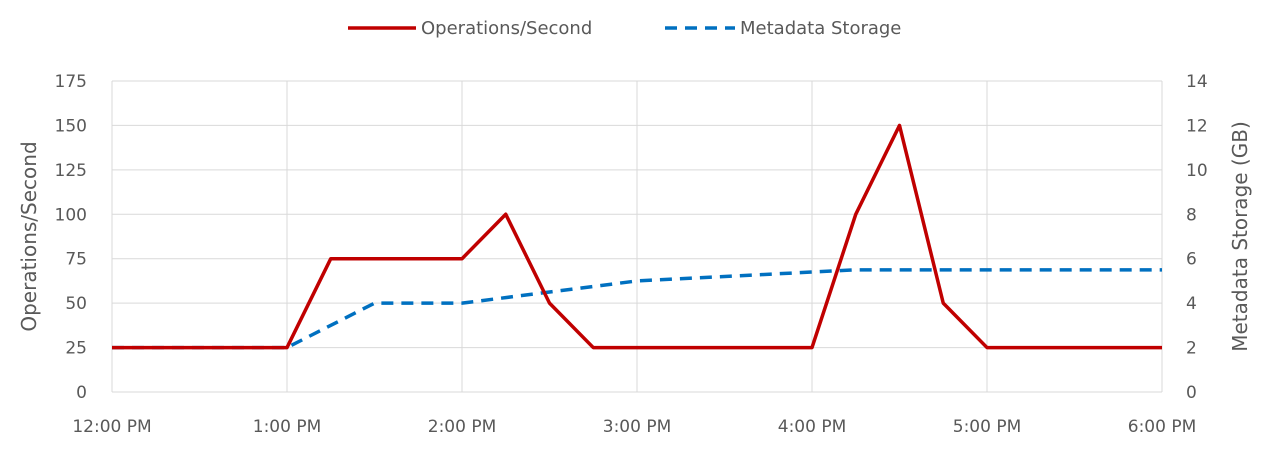  I want to click on y-left-tick-label: 175, so click(71, 82).